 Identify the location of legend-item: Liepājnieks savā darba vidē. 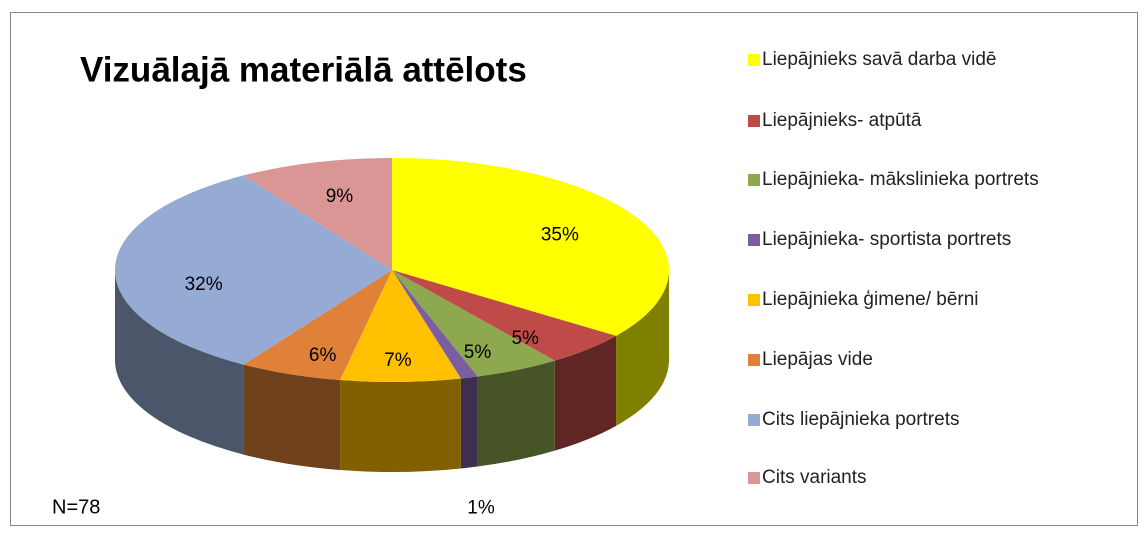
(913, 60).